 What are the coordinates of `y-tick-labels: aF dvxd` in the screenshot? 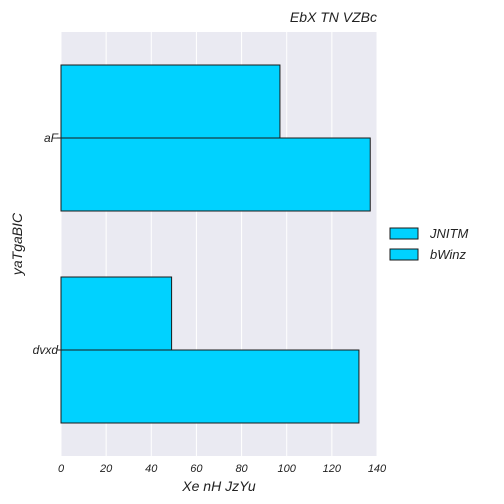 It's located at (47, 244).